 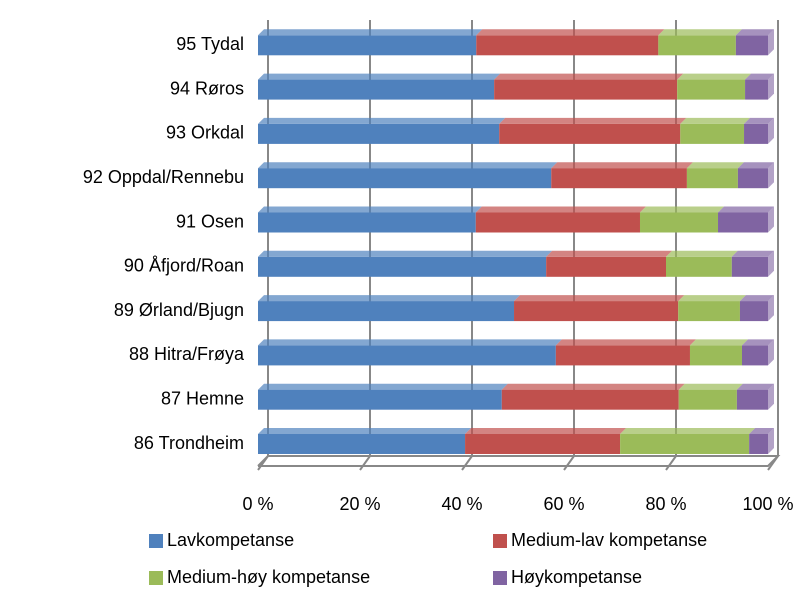 I want to click on axis-floor, so click(x=519, y=461).